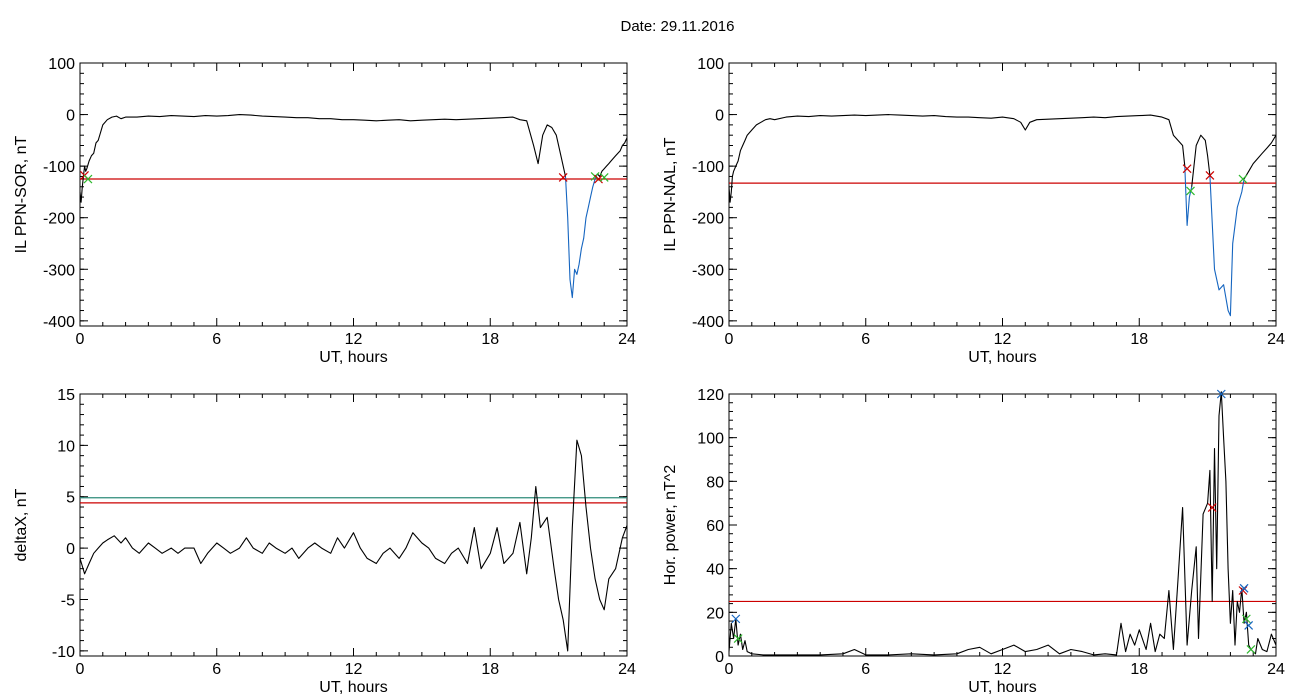 The height and width of the screenshot is (700, 1300). I want to click on y-tick-label: 10, so click(66, 446).